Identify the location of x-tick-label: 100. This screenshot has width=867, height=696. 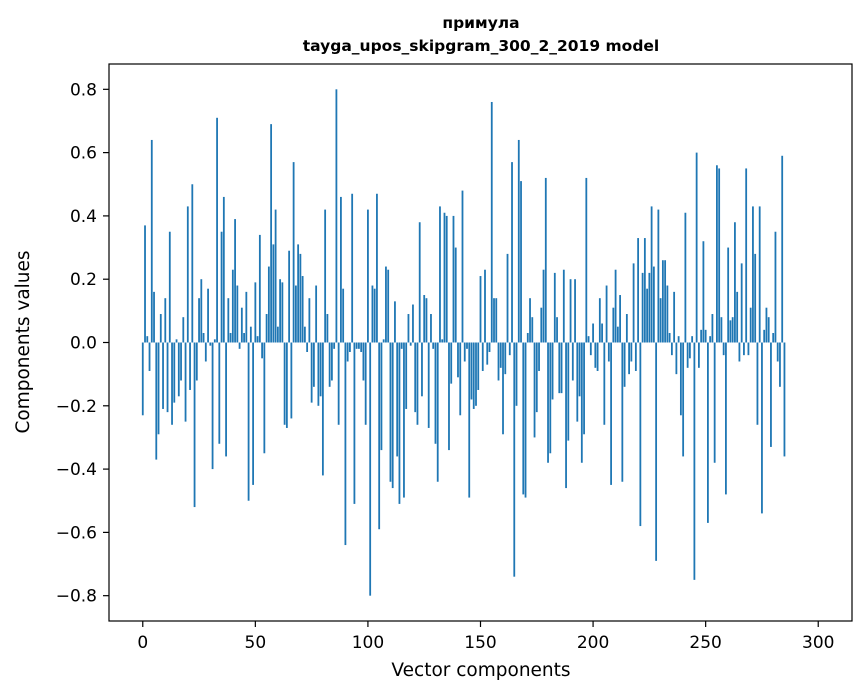
(368, 643).